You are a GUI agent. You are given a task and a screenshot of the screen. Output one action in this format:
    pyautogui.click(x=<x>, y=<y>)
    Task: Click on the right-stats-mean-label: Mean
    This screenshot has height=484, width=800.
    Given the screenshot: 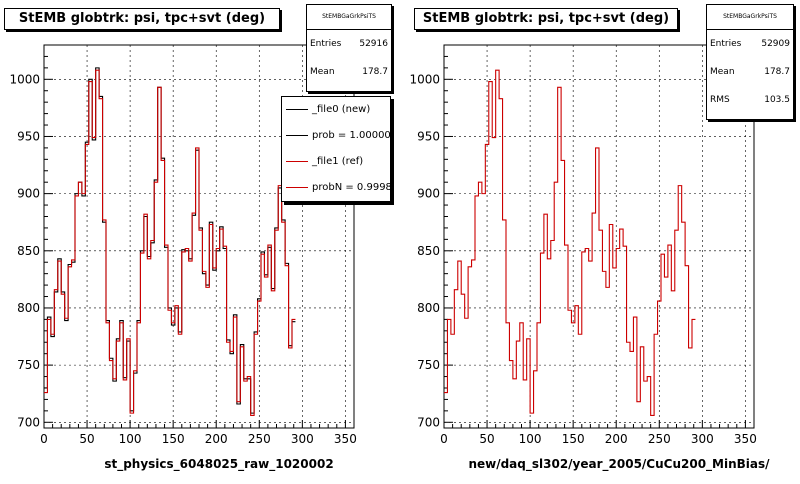 What is the action you would take?
    pyautogui.click(x=722, y=72)
    